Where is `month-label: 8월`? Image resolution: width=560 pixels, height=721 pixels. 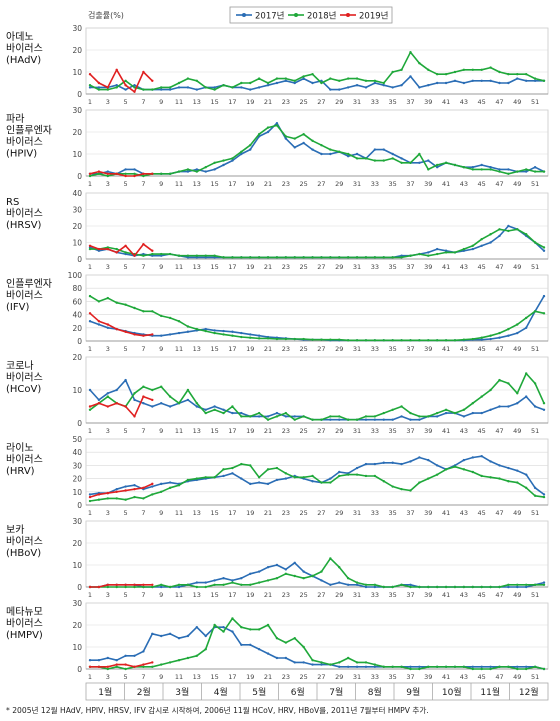
month-label: 8월 is located at coordinates (375, 692).